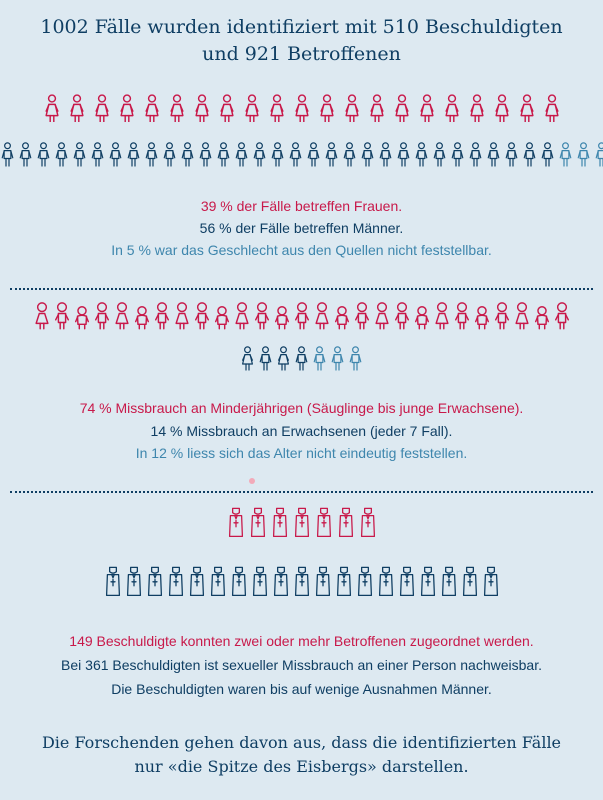 This screenshot has height=800, width=603. Describe the element at coordinates (252, 481) in the screenshot. I see `decorative-dot` at that location.